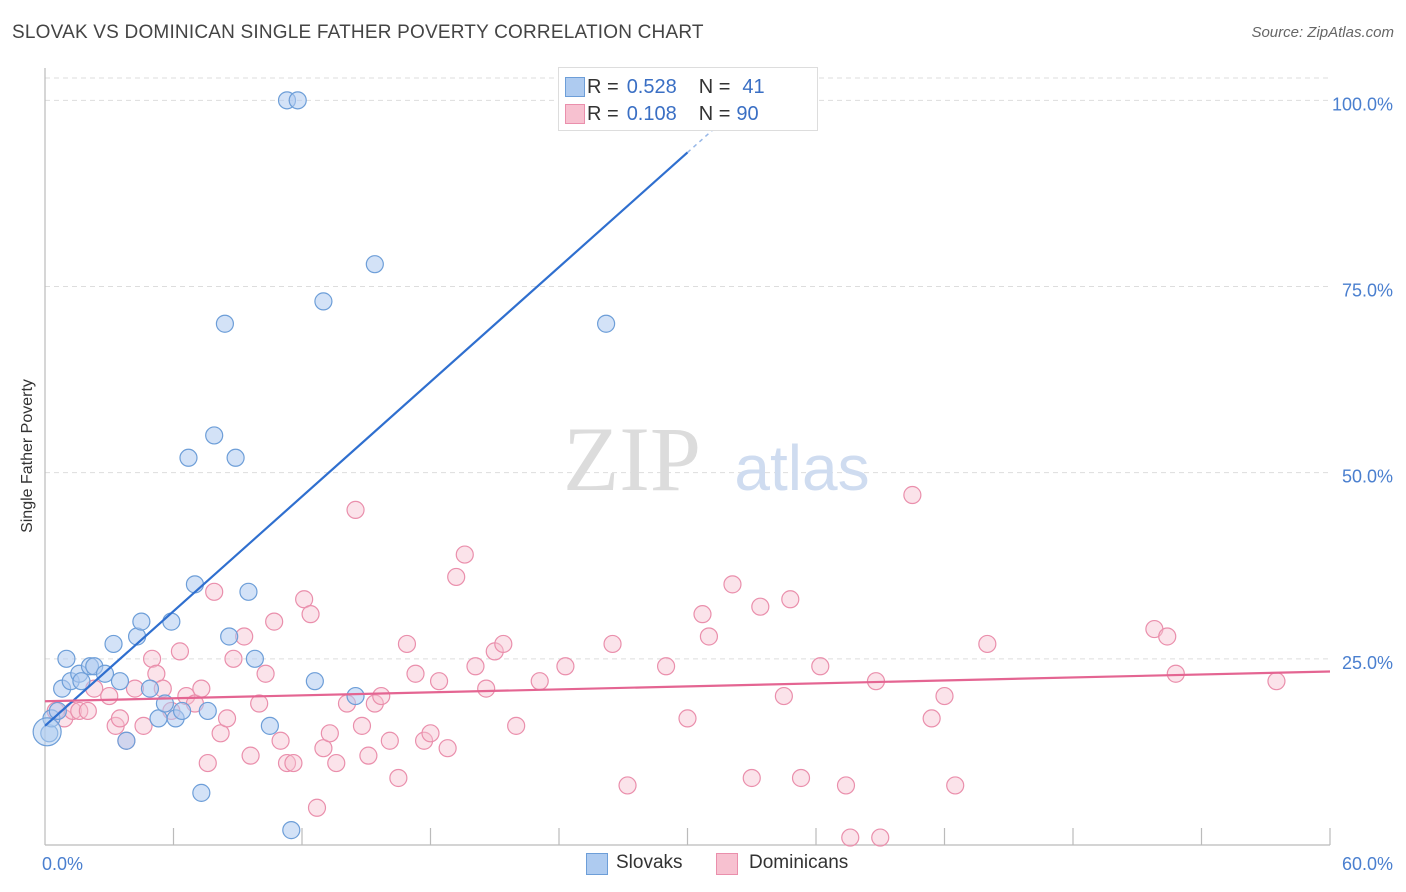  Describe the element at coordinates (62, 864) in the screenshot. I see `x-tick-label-min: 0.0%` at that location.